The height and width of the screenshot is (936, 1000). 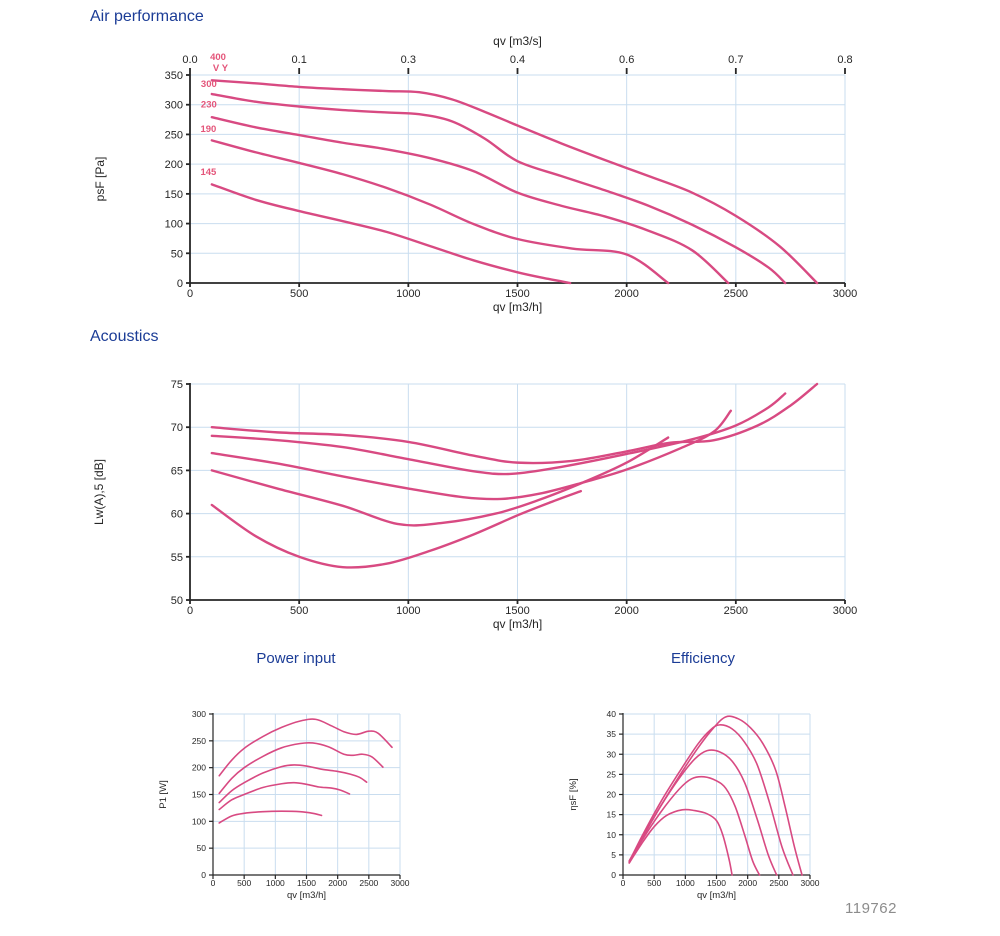 I want to click on svg-text: P1 [W], so click(x=163, y=794).